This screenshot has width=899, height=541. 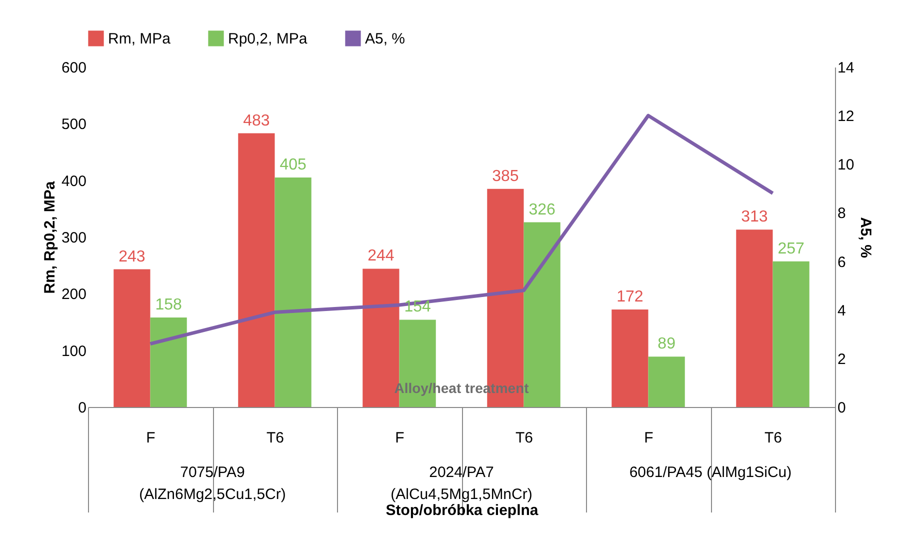 What do you see at coordinates (754, 217) in the screenshot?
I see `data-label: 313` at bounding box center [754, 217].